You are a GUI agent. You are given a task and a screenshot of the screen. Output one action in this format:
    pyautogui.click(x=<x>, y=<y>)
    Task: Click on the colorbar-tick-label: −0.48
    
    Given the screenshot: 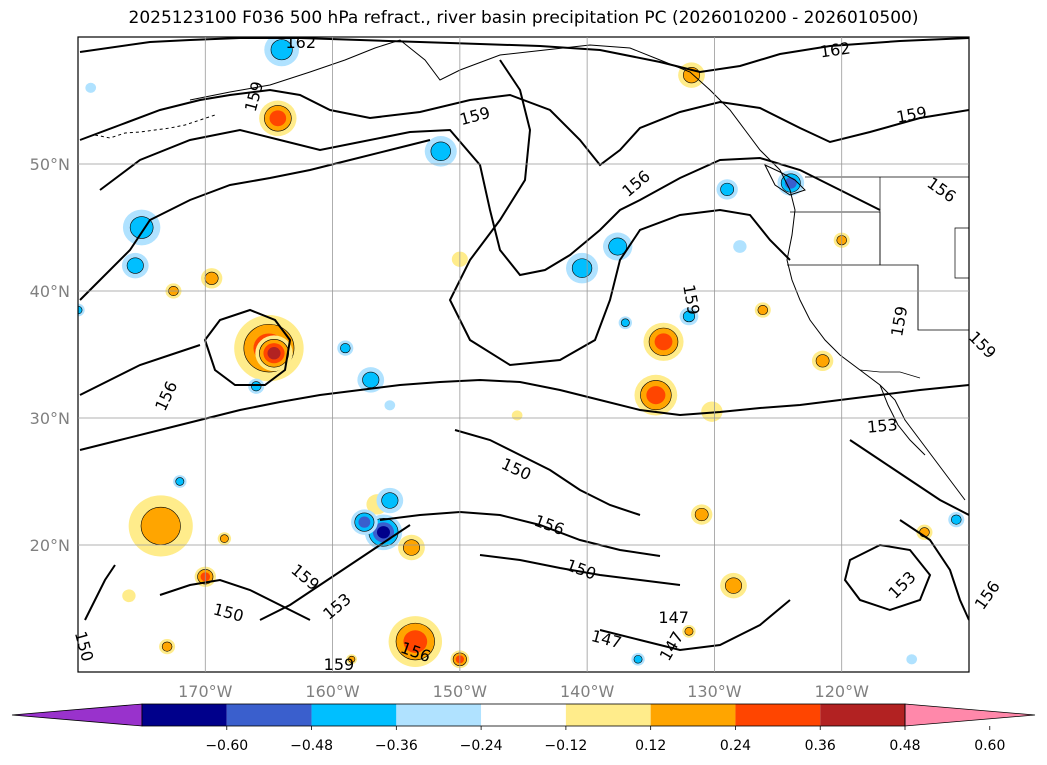 What is the action you would take?
    pyautogui.click(x=311, y=746)
    